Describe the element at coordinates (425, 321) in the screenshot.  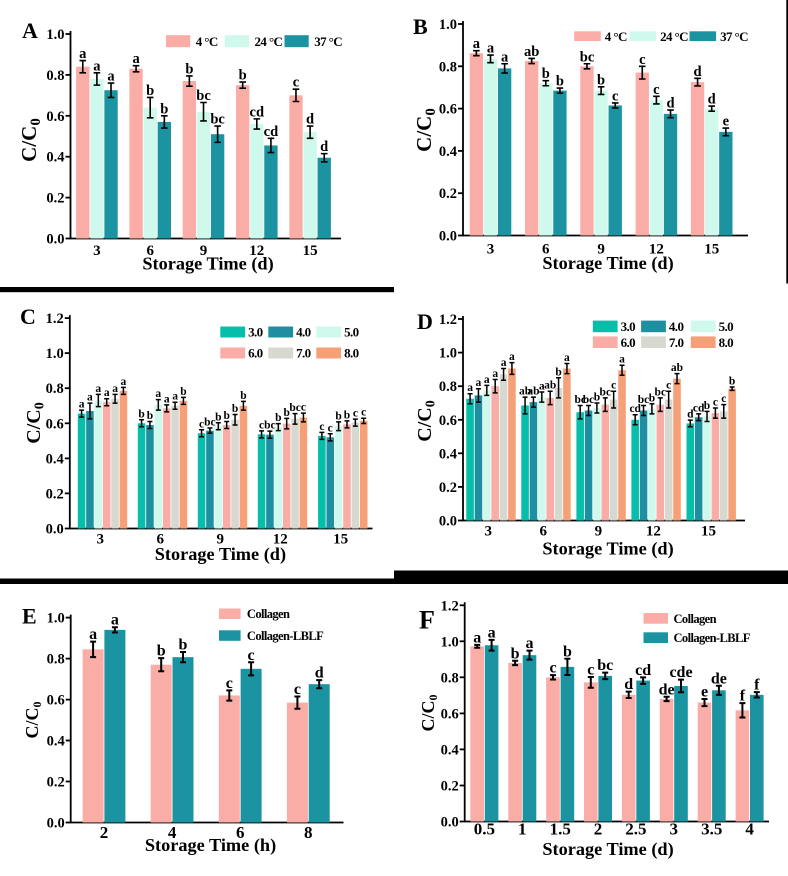
I see `svg-text: D` at that location.